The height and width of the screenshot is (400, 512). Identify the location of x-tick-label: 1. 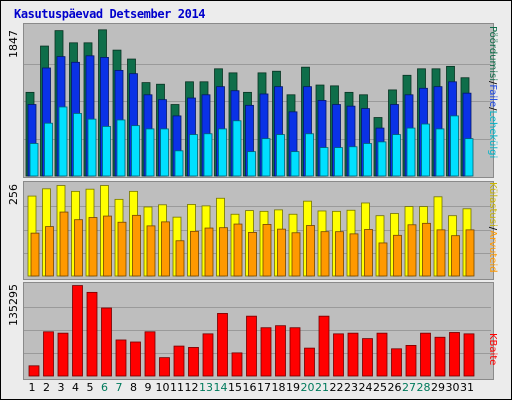
(32, 387).